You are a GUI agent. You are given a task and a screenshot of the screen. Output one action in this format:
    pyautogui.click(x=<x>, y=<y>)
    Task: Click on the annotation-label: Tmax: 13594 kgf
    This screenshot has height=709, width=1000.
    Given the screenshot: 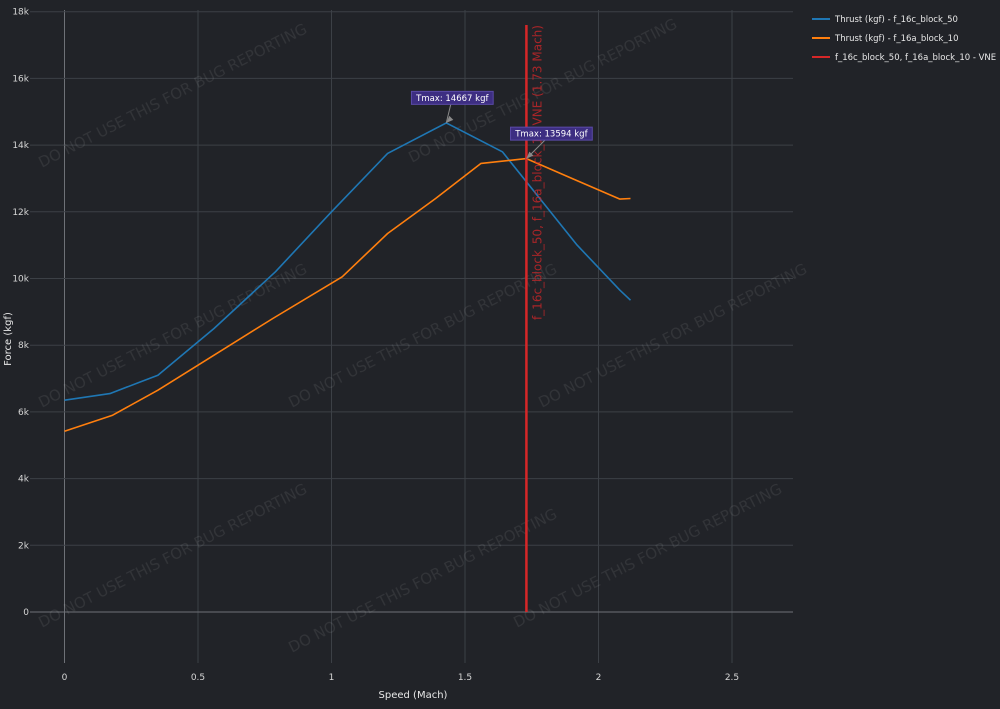 What is the action you would take?
    pyautogui.click(x=551, y=135)
    